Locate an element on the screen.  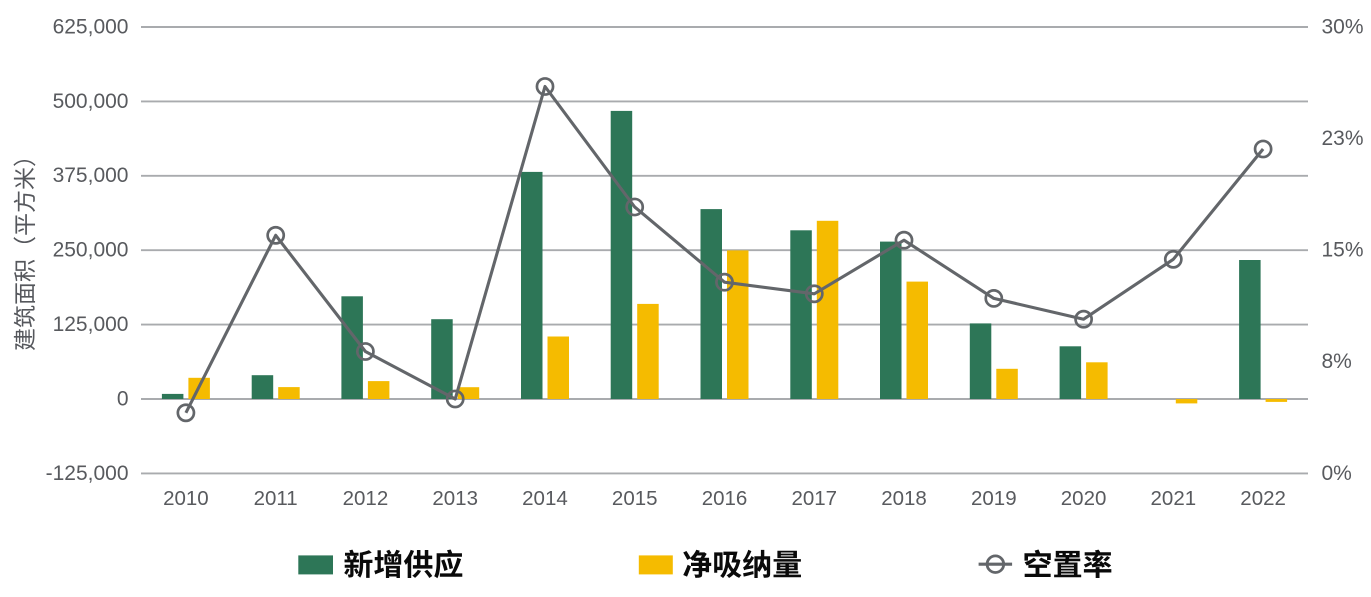
svg-text: 2012 is located at coordinates (366, 498).